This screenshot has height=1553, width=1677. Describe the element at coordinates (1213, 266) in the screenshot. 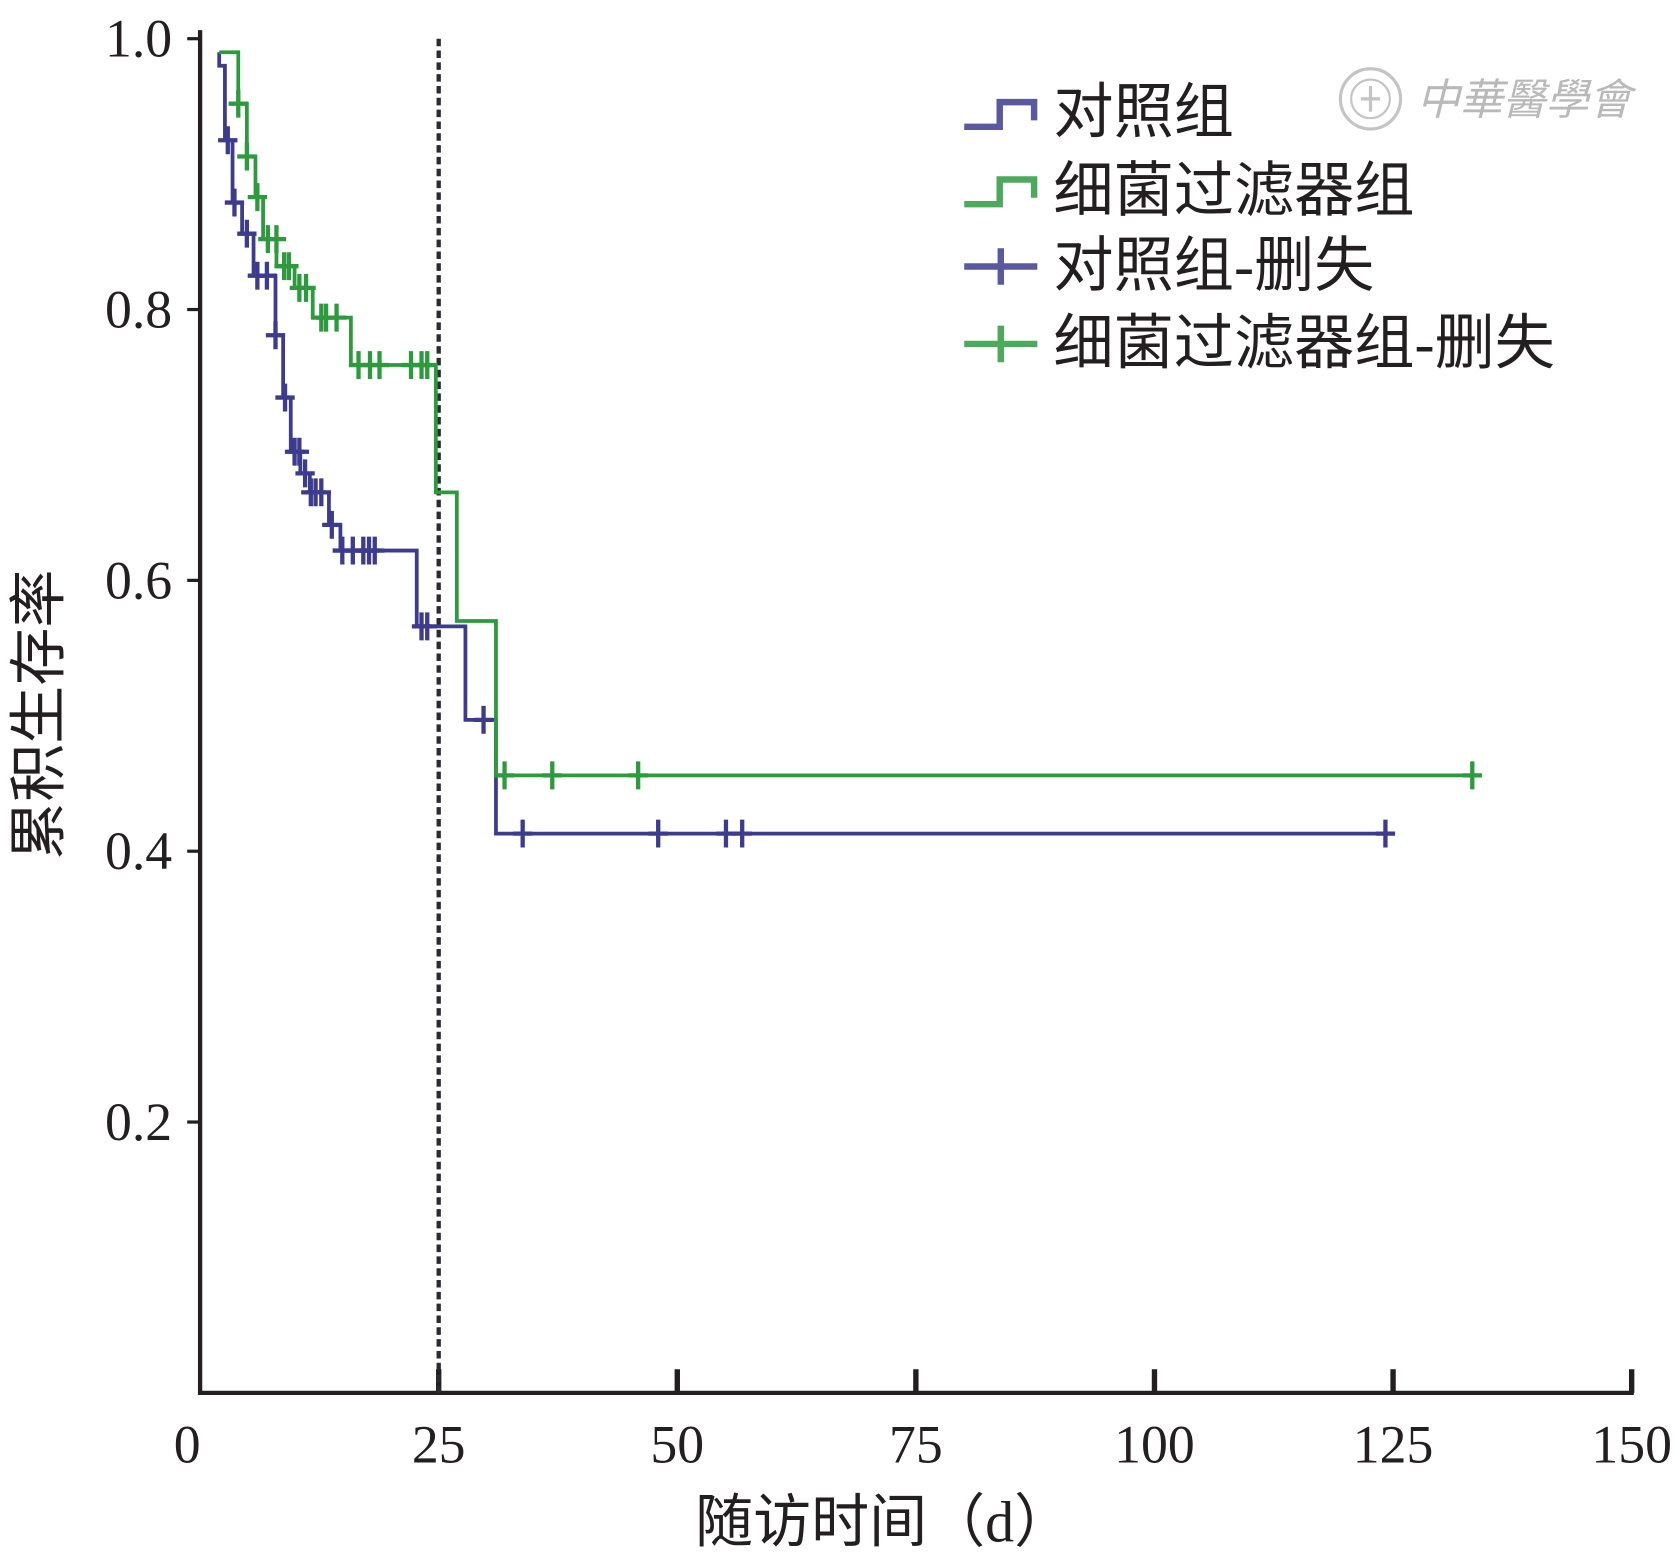

I see `legend-label: 对照组-删失` at that location.